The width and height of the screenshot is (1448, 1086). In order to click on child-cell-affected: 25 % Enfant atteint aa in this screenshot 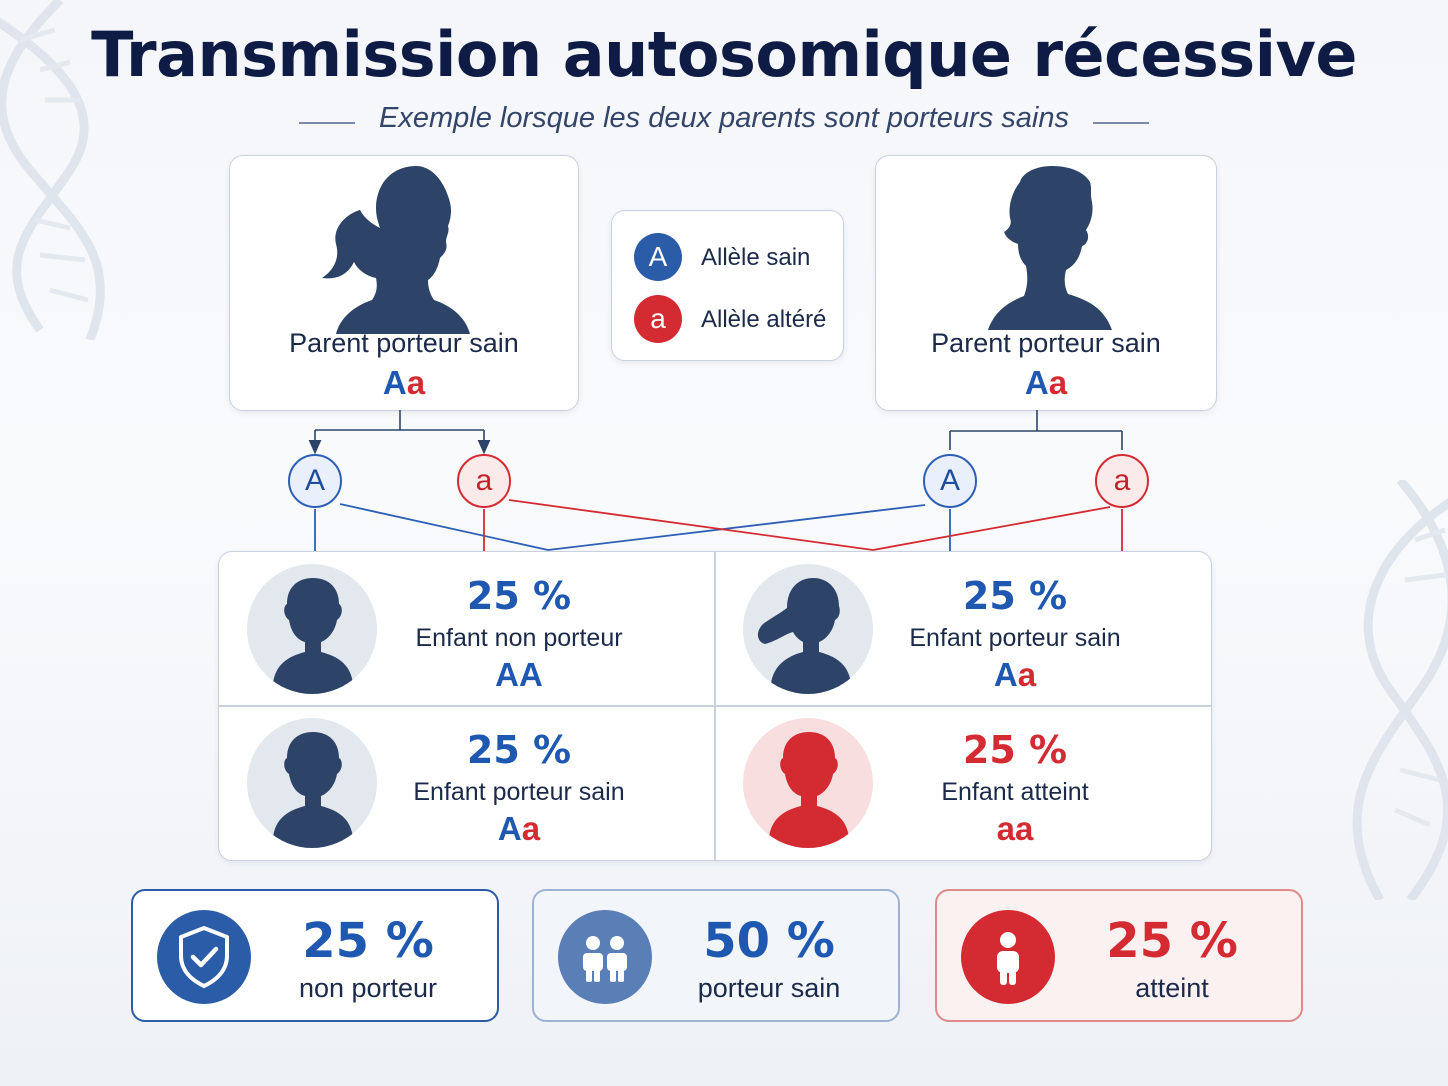, I will do `click(963, 783)`.